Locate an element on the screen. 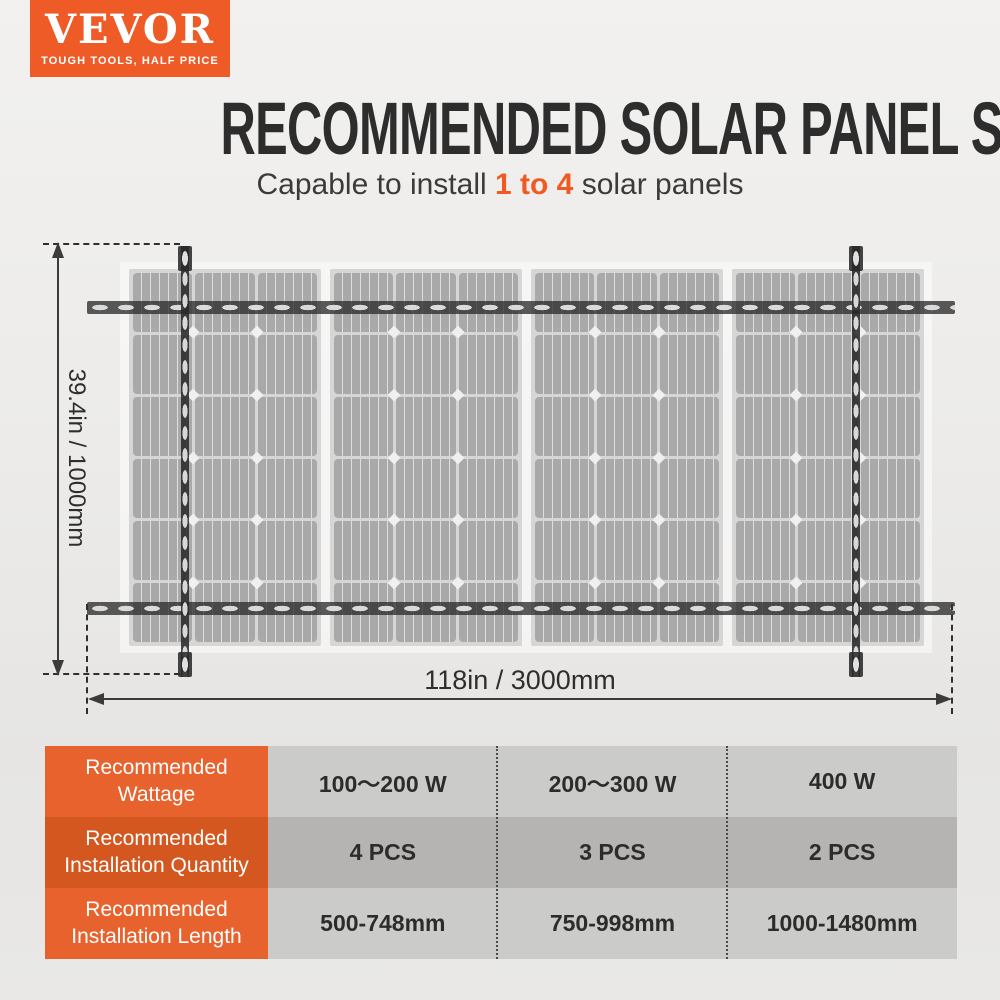  arrow-up-icon is located at coordinates (58, 250).